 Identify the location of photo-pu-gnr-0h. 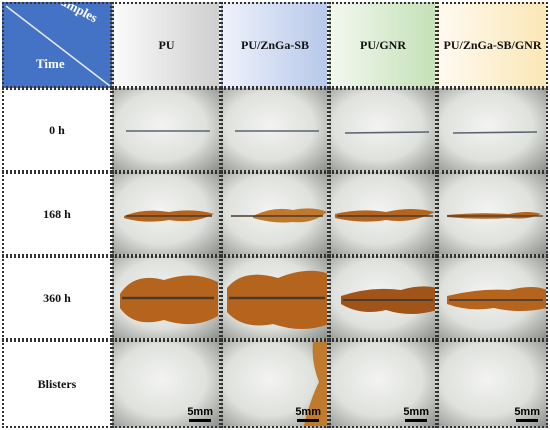
(383, 130).